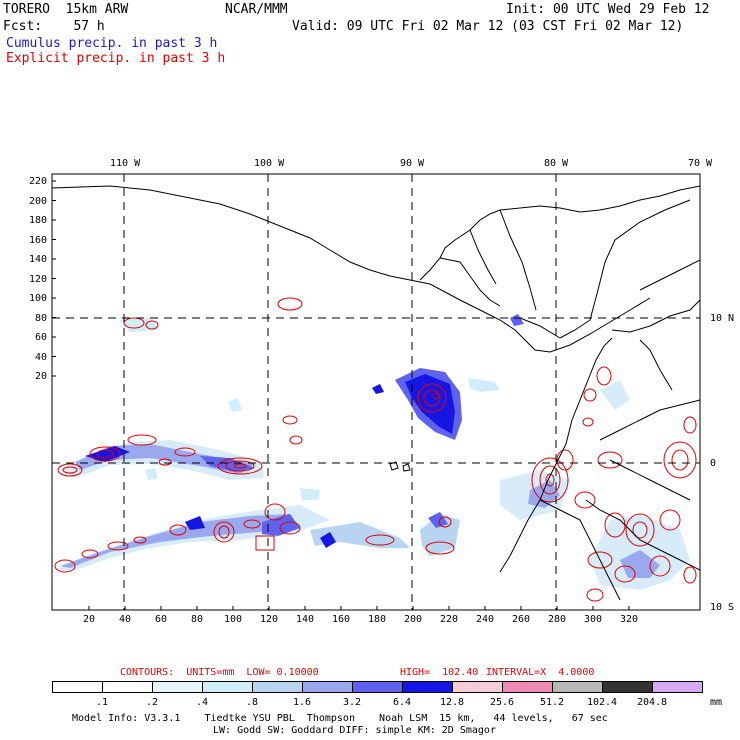 The height and width of the screenshot is (740, 740). I want to click on grid-row-label: 40, so click(40, 357).